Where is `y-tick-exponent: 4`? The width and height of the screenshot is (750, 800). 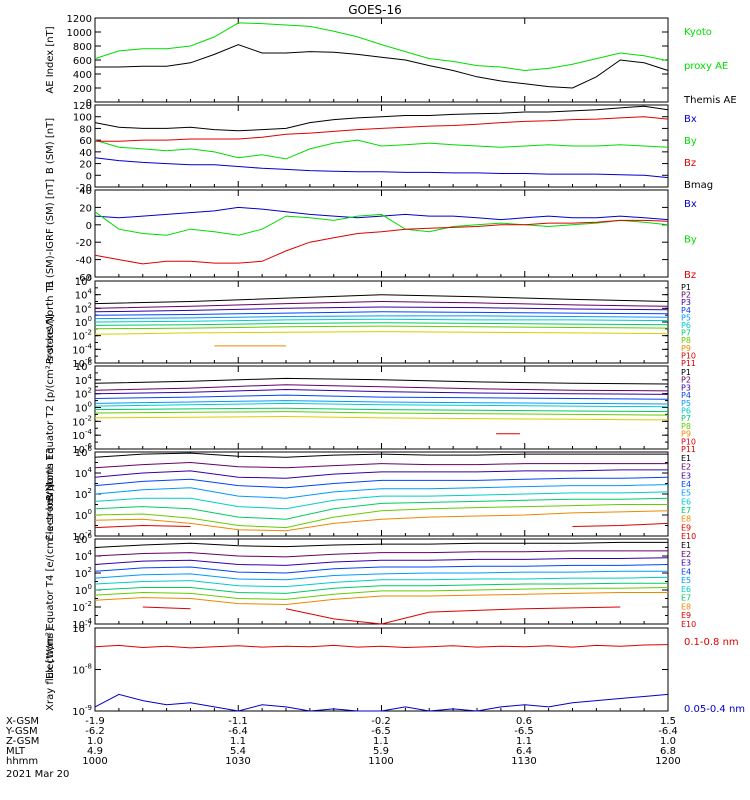 y-tick-exponent: 4 is located at coordinates (90, 470).